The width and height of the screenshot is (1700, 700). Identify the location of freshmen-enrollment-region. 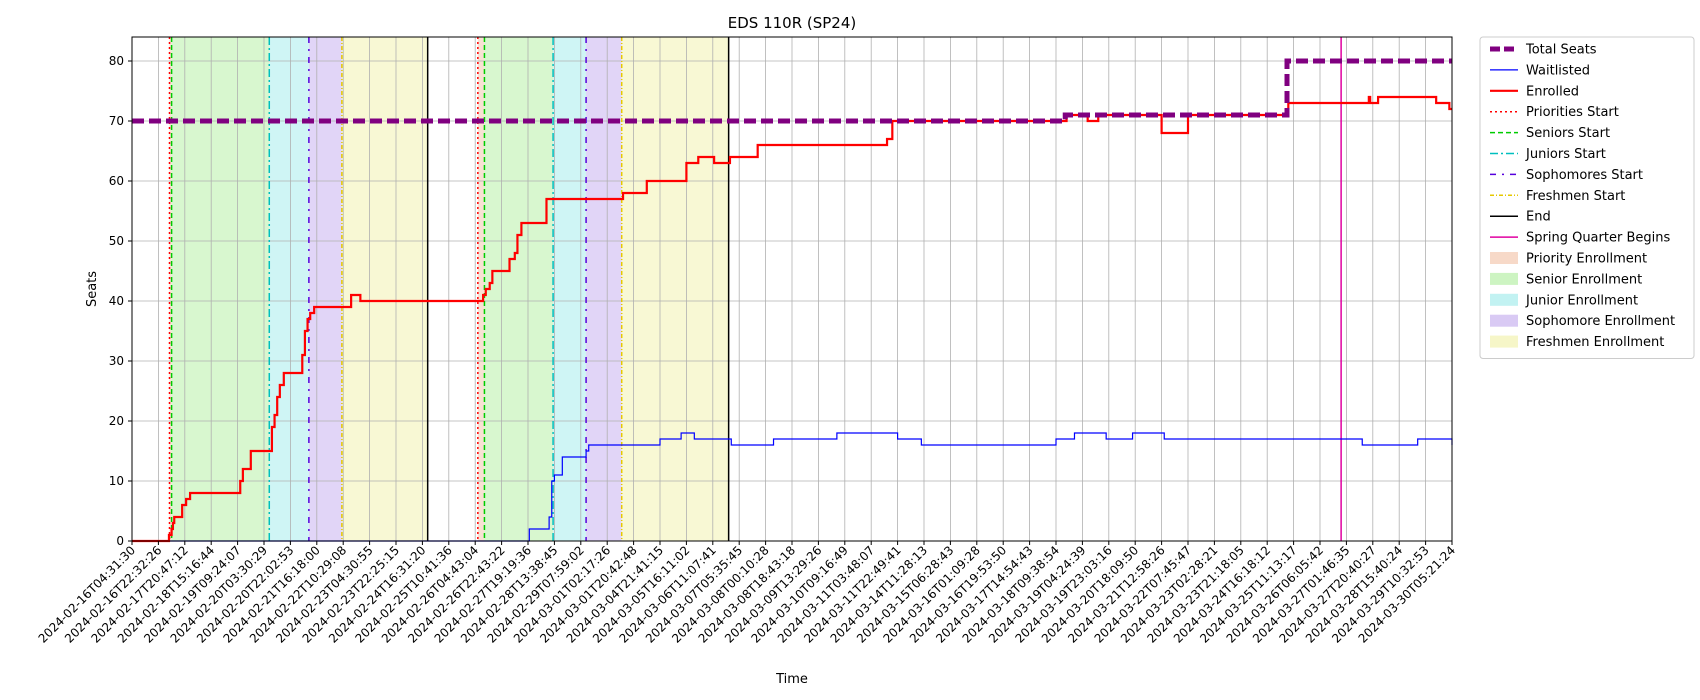
(384, 289).